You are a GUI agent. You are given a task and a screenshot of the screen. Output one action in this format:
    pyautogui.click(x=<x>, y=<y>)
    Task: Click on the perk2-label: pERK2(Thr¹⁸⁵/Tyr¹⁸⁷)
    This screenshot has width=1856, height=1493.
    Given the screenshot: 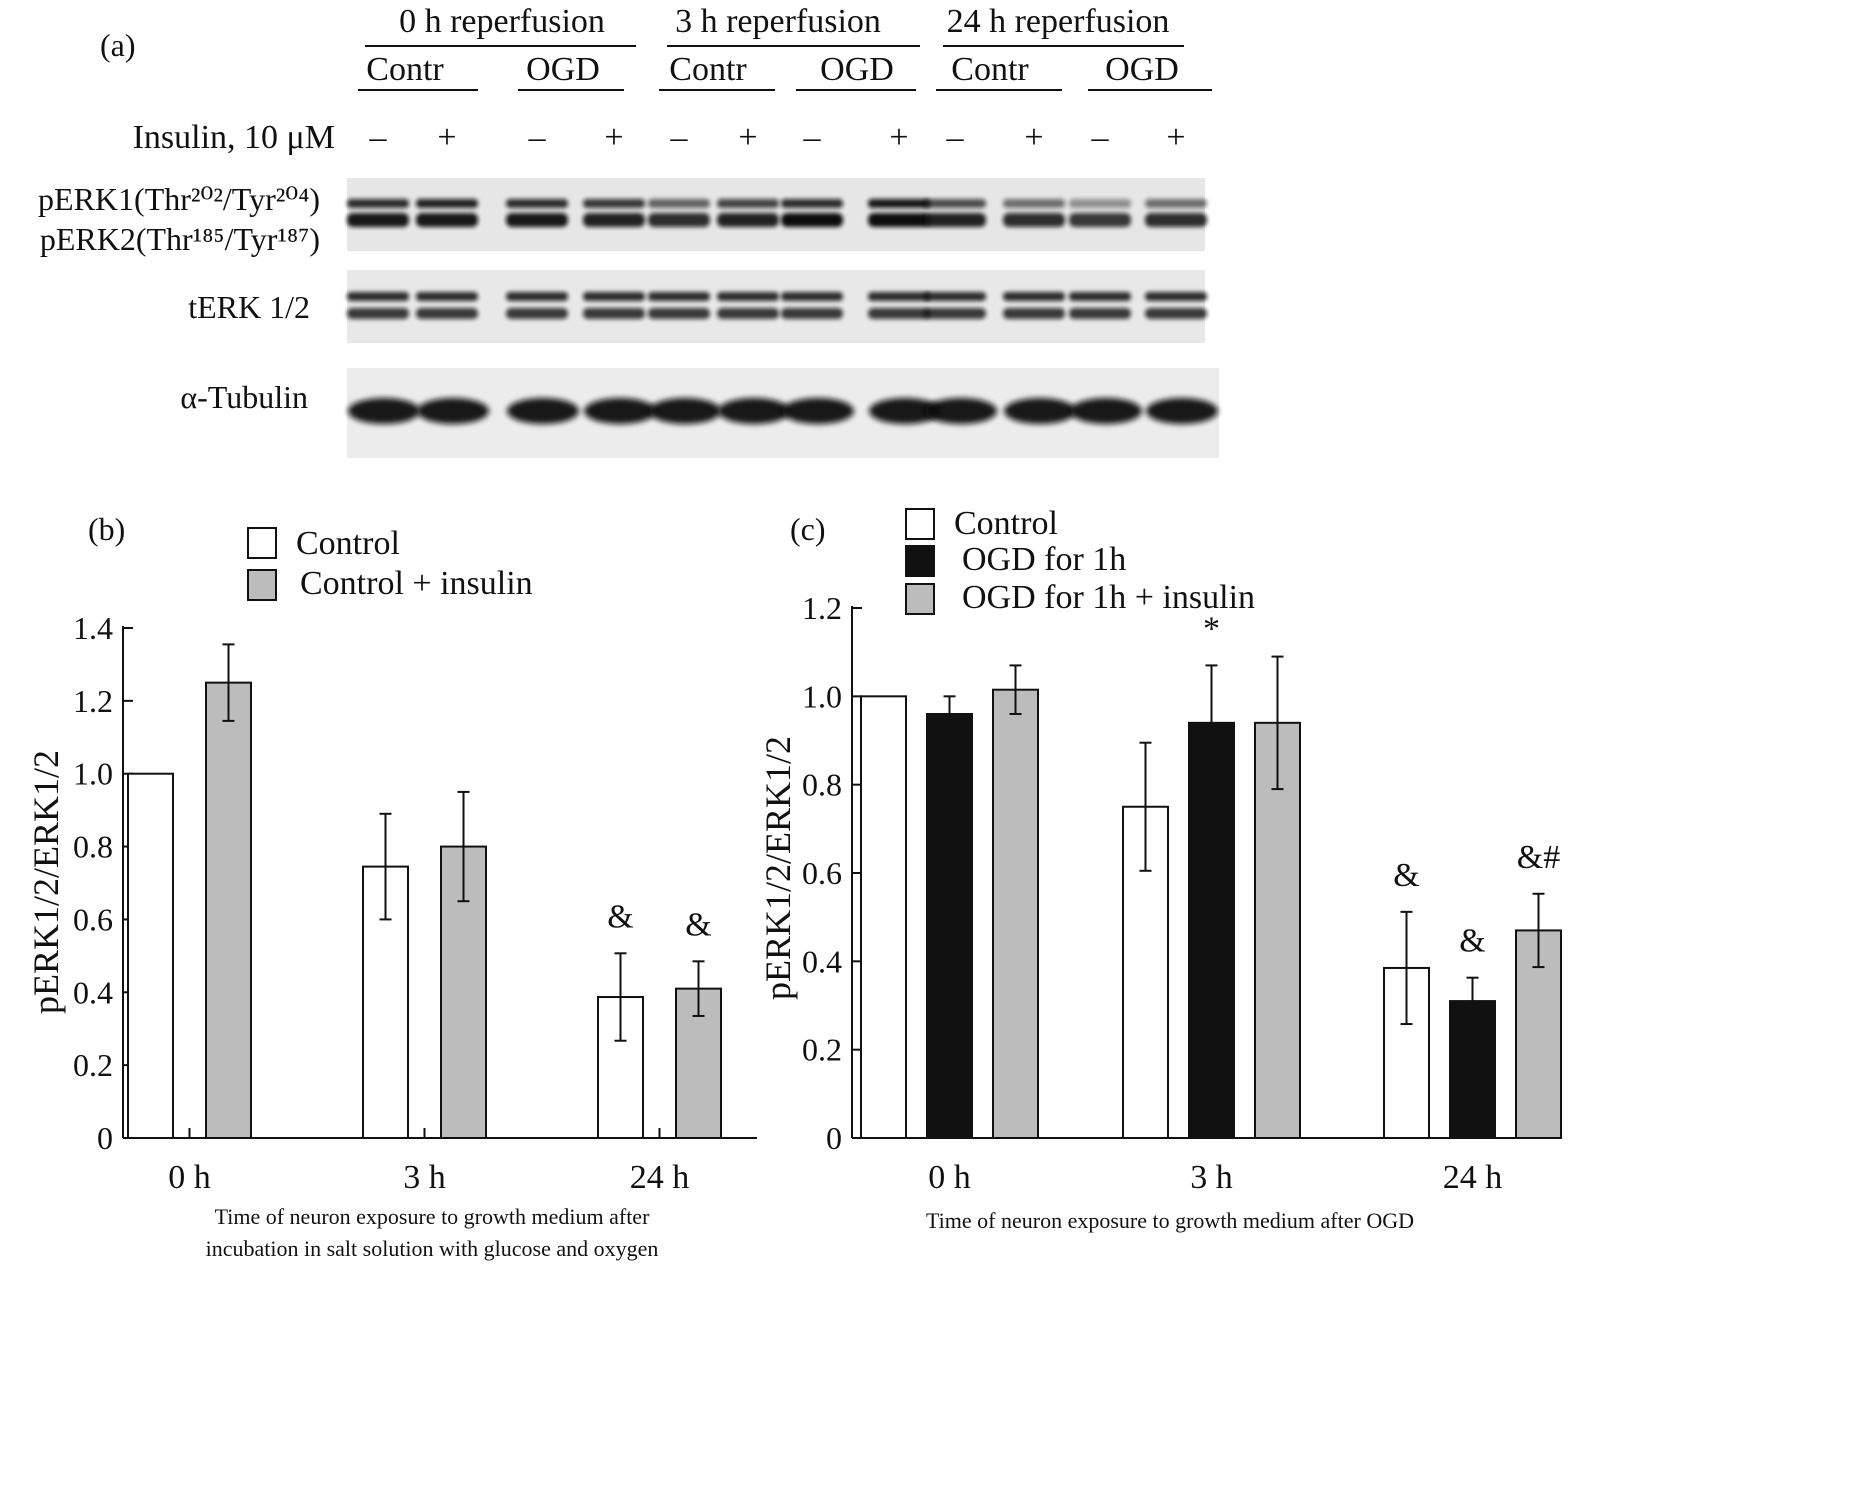 What is the action you would take?
    pyautogui.click(x=180, y=239)
    